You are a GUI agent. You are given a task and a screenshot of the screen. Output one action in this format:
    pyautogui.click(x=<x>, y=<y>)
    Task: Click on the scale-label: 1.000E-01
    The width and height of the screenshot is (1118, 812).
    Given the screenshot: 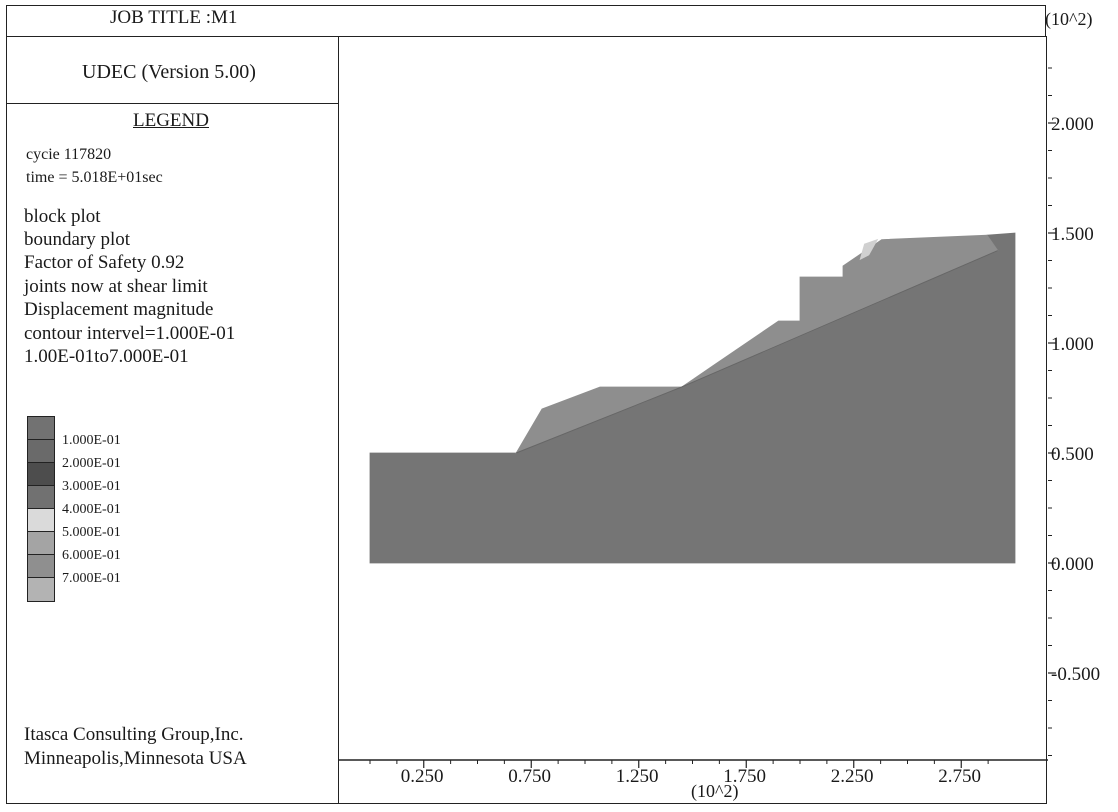 What is the action you would take?
    pyautogui.click(x=91, y=440)
    